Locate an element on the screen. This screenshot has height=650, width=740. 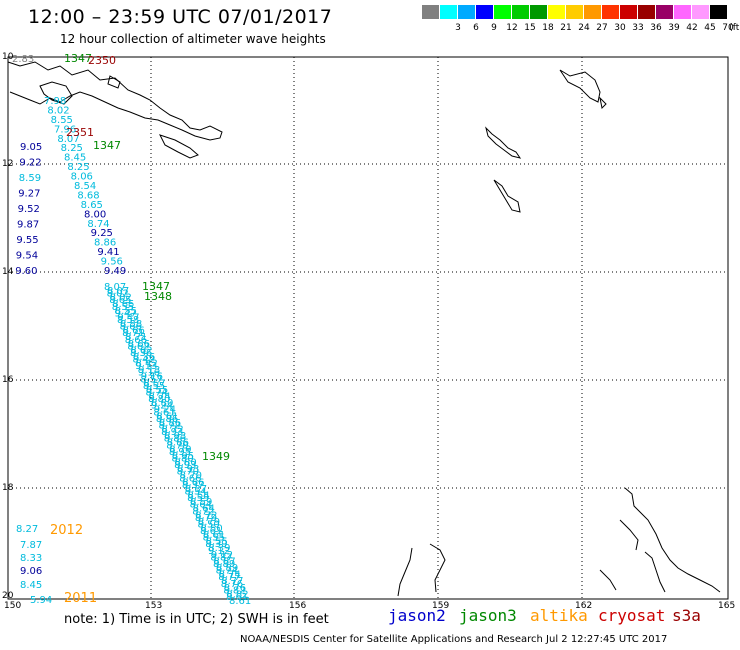
x-tick-label: 153 is located at coordinates (154, 606).